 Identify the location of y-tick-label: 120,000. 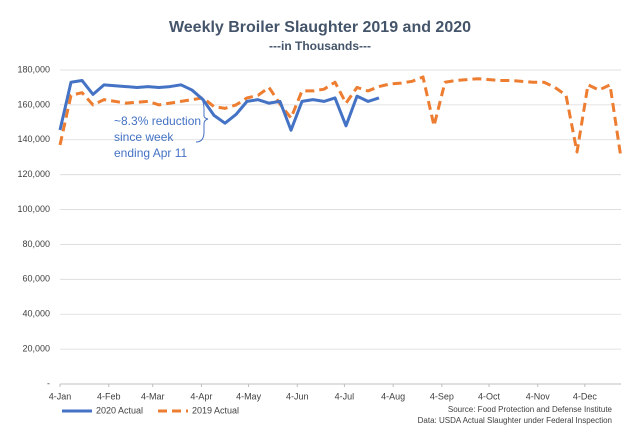
(33, 174).